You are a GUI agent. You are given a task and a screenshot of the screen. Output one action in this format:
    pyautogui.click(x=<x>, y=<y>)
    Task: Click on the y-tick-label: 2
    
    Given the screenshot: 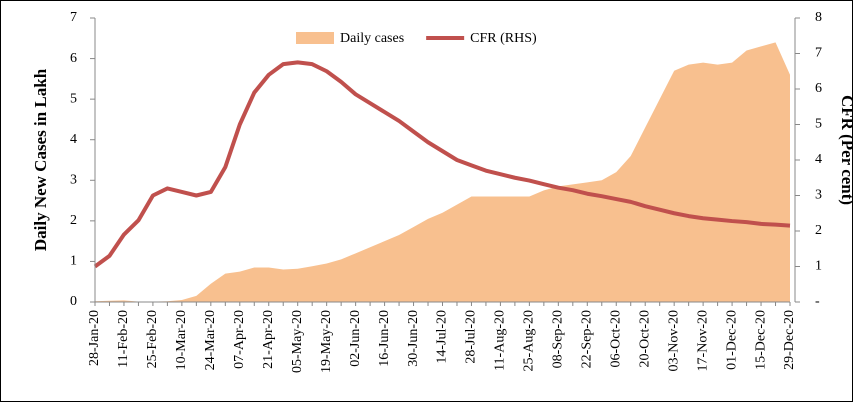 What is the action you would take?
    pyautogui.click(x=73, y=220)
    